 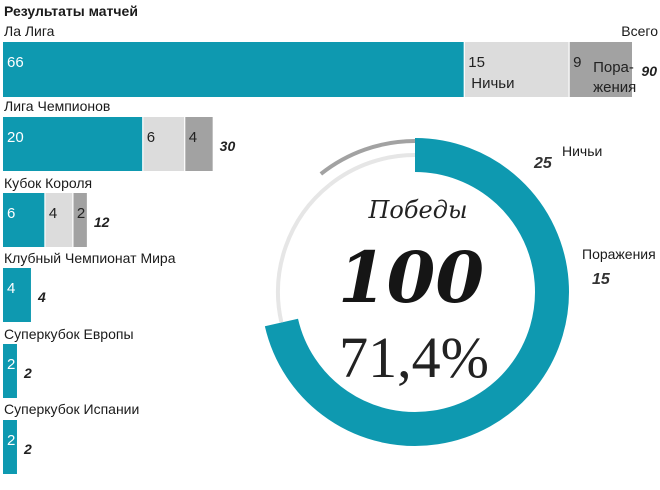 What do you see at coordinates (619, 254) in the screenshot?
I see `donut-label-losses: Поражения` at bounding box center [619, 254].